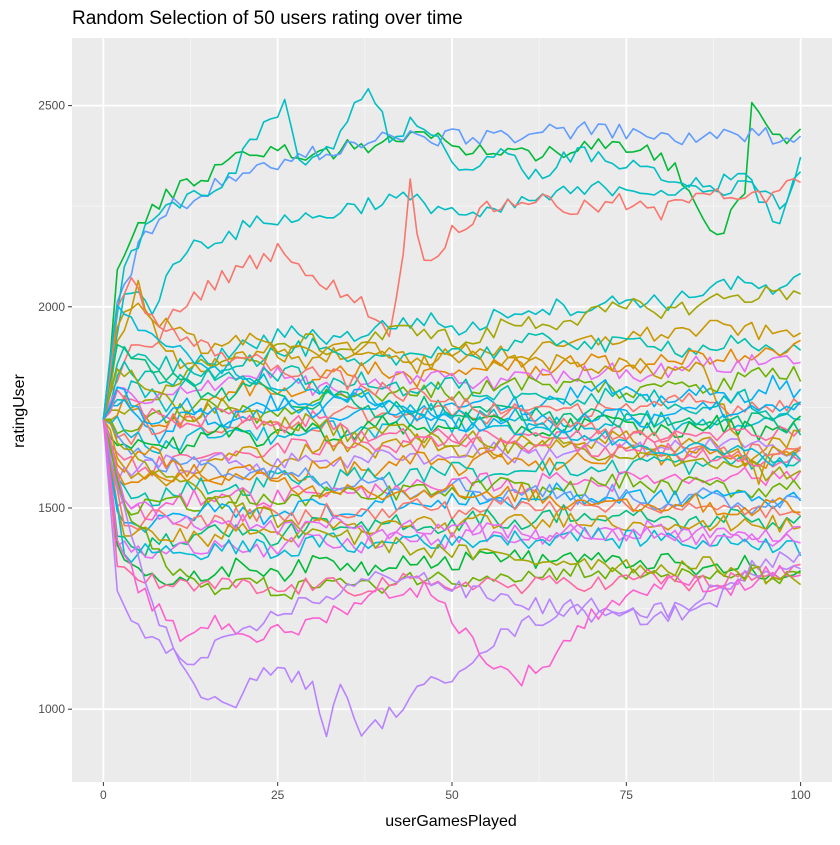  What do you see at coordinates (55, 407) in the screenshot?
I see `y-axis: 1000 1500 2000 2500` at bounding box center [55, 407].